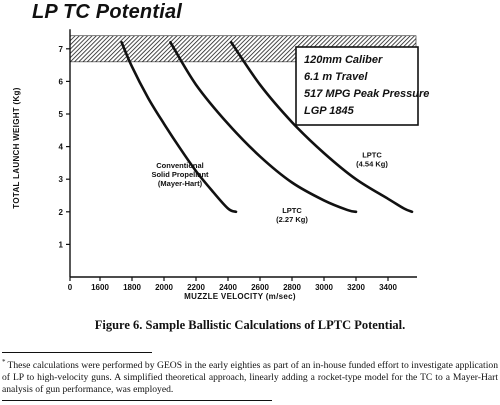 The width and height of the screenshot is (500, 405). What do you see at coordinates (70, 287) in the screenshot?
I see `x-tick-label: 0` at bounding box center [70, 287].